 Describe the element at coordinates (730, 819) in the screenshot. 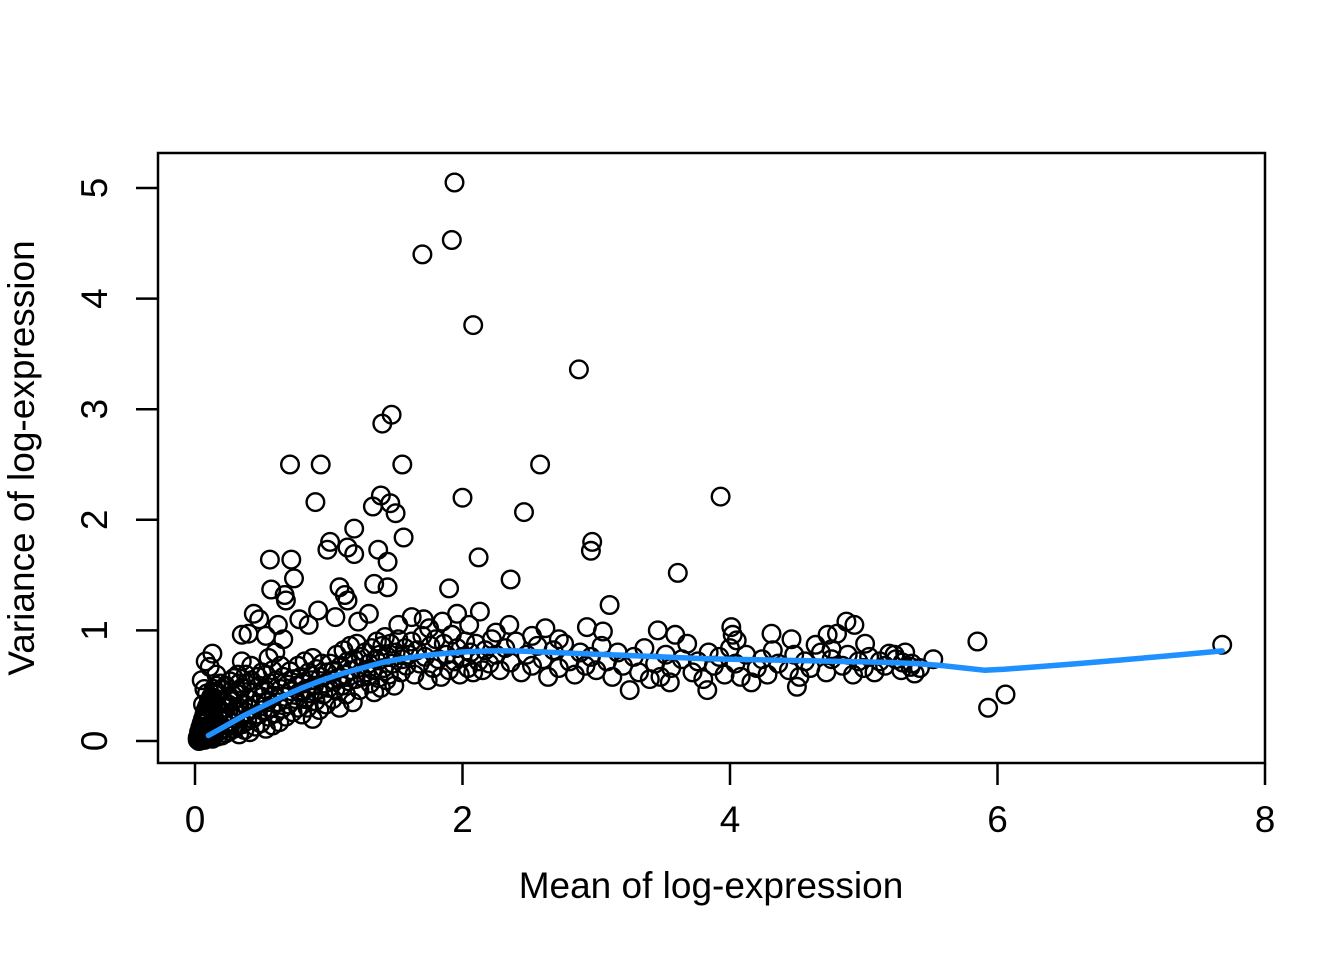

I see `x-tick-label: 4` at that location.